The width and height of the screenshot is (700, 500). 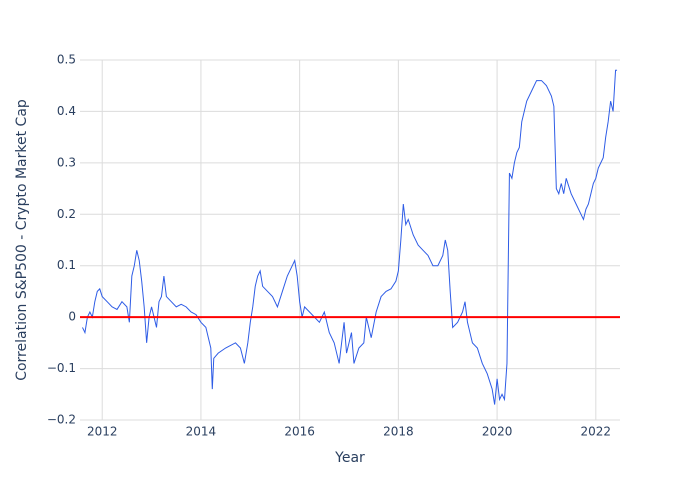 What do you see at coordinates (349, 458) in the screenshot?
I see `x-axis-title: Year` at bounding box center [349, 458].